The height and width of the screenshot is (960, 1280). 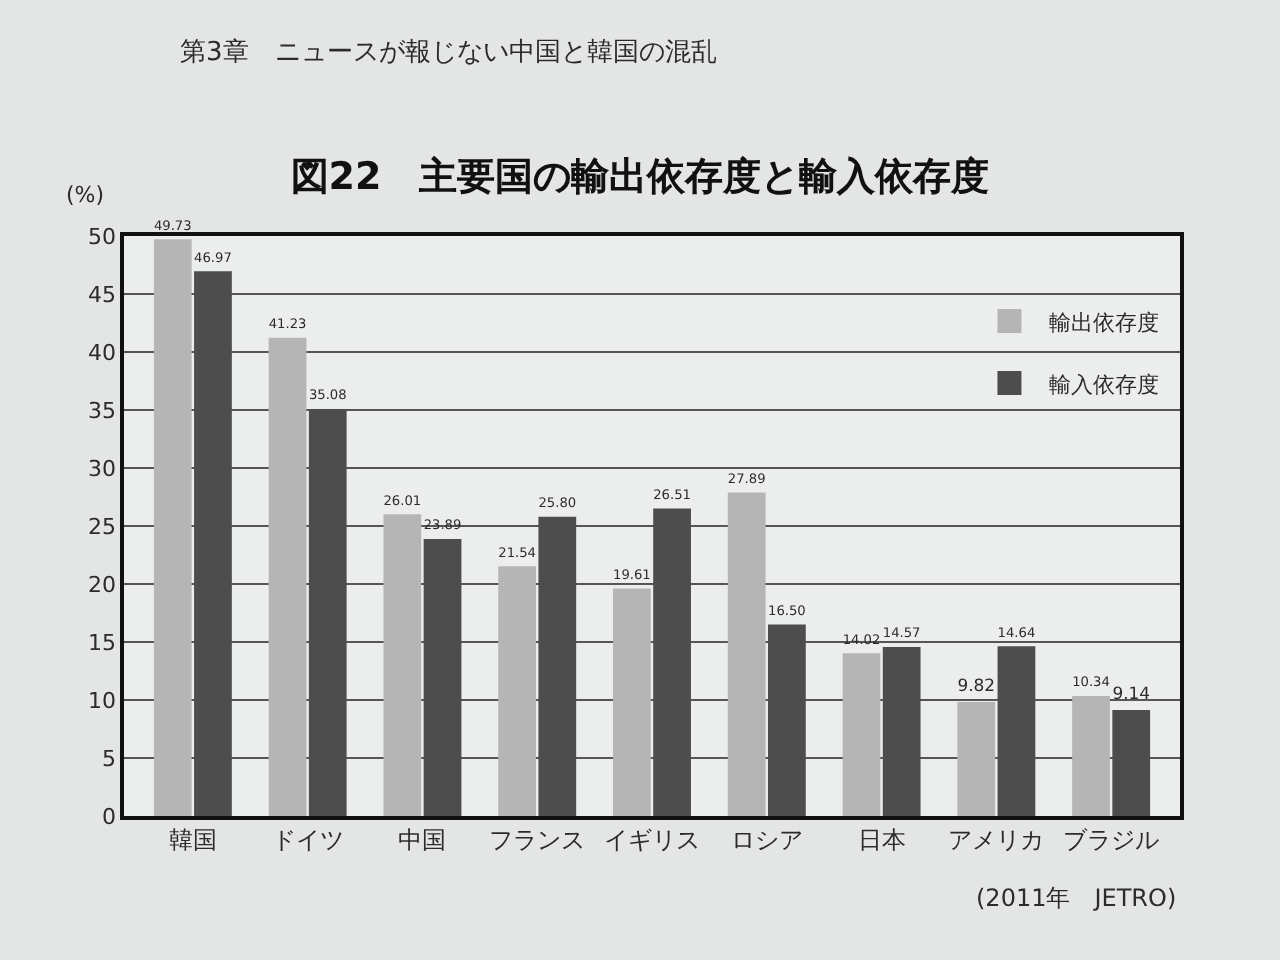 I want to click on y-axis-title: (%), so click(x=85, y=195).